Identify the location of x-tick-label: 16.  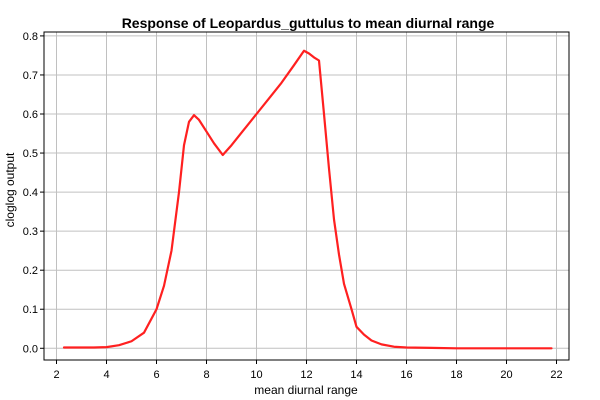
(406, 375).